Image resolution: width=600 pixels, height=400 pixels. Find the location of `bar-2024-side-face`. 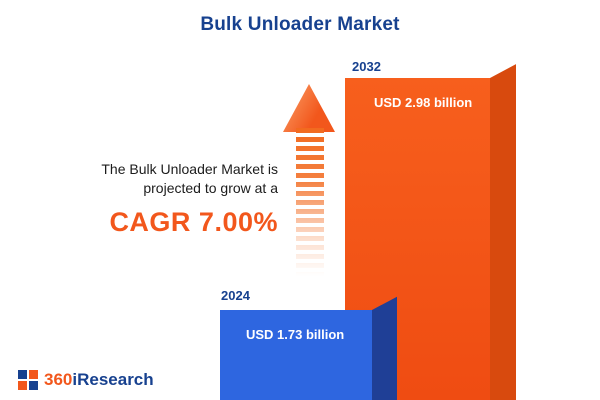

bar-2024-side-face is located at coordinates (384, 348).